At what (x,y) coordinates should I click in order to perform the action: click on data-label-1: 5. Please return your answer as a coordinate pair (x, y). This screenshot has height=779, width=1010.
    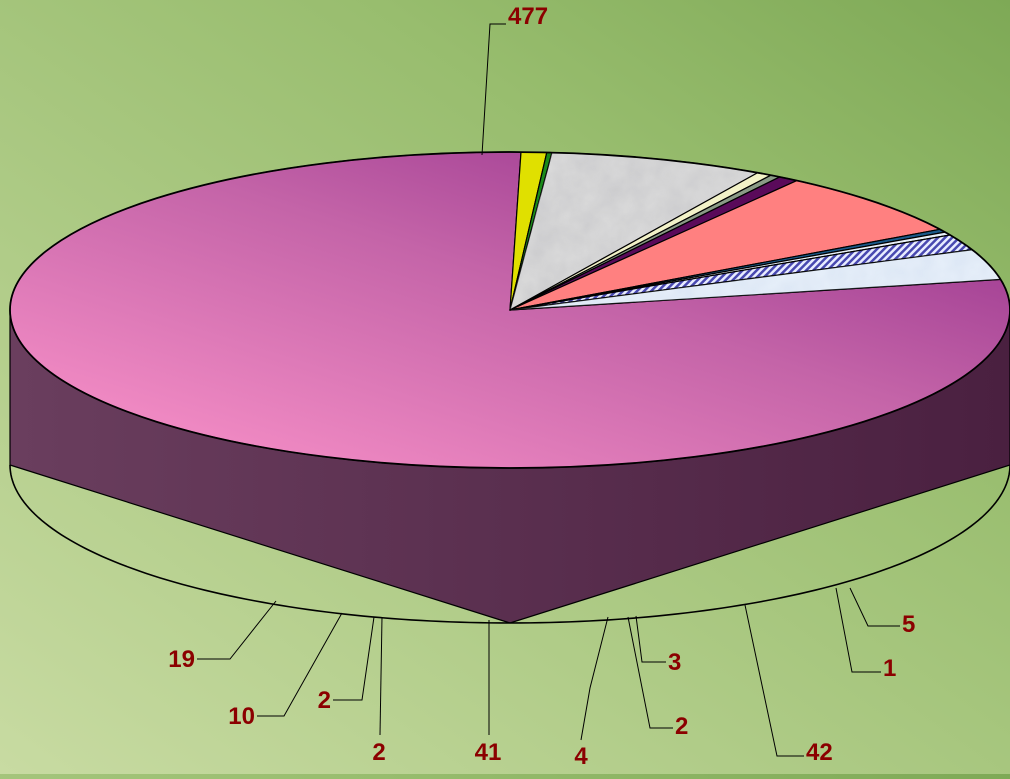
    Looking at the image, I should click on (908, 624).